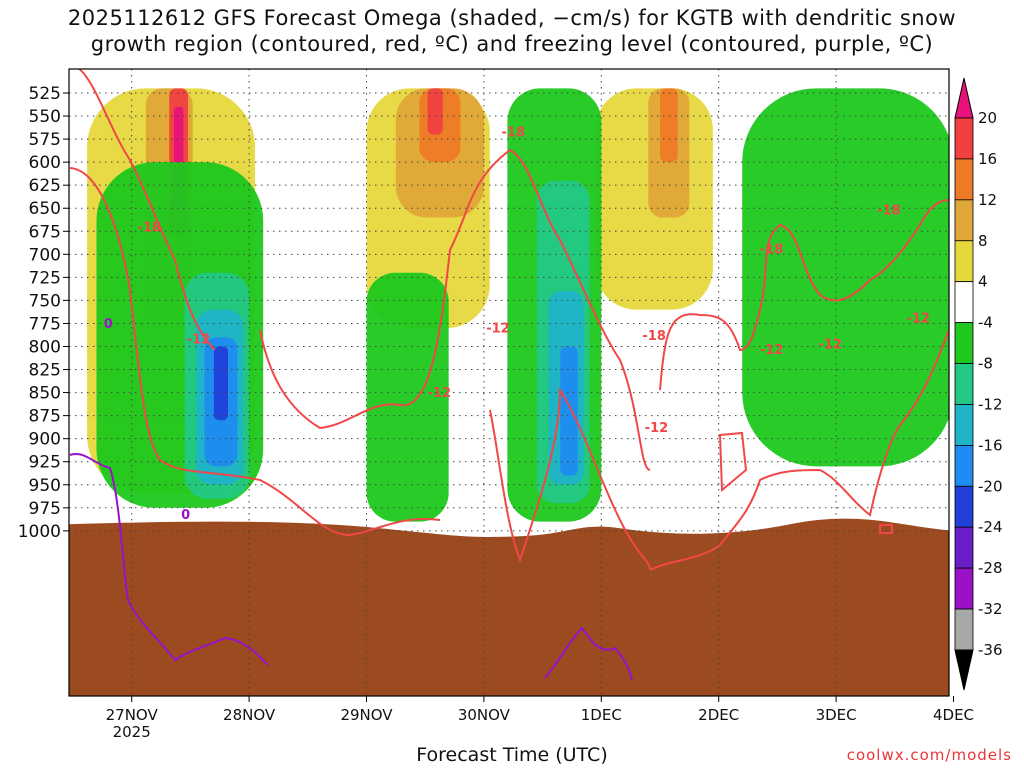  What do you see at coordinates (45, 486) in the screenshot?
I see `y-tick-label-950: 950` at bounding box center [45, 486].